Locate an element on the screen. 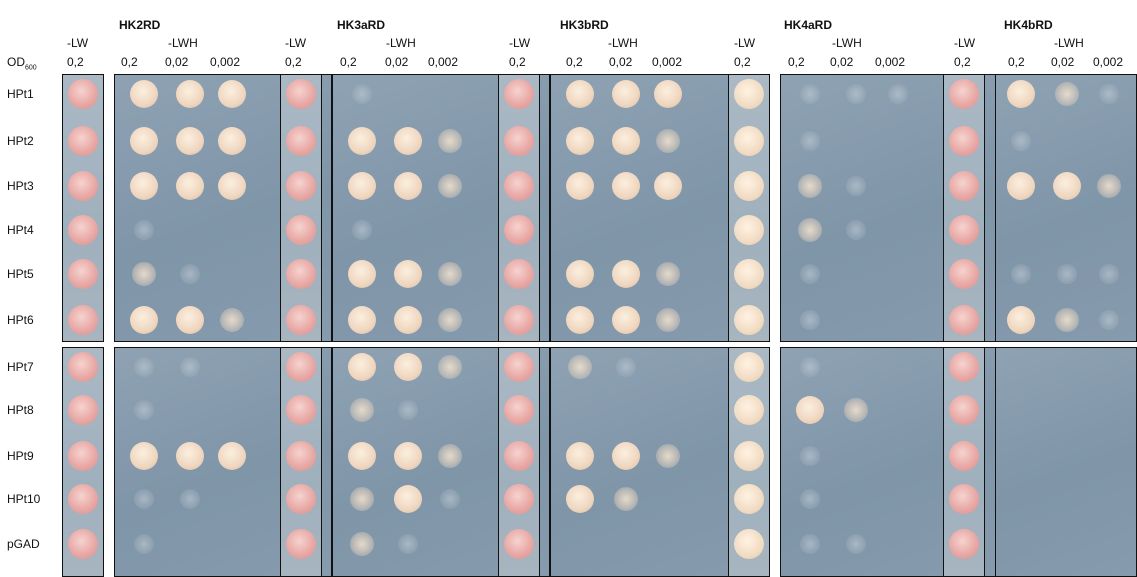  row-label: pGAD is located at coordinates (23, 544).